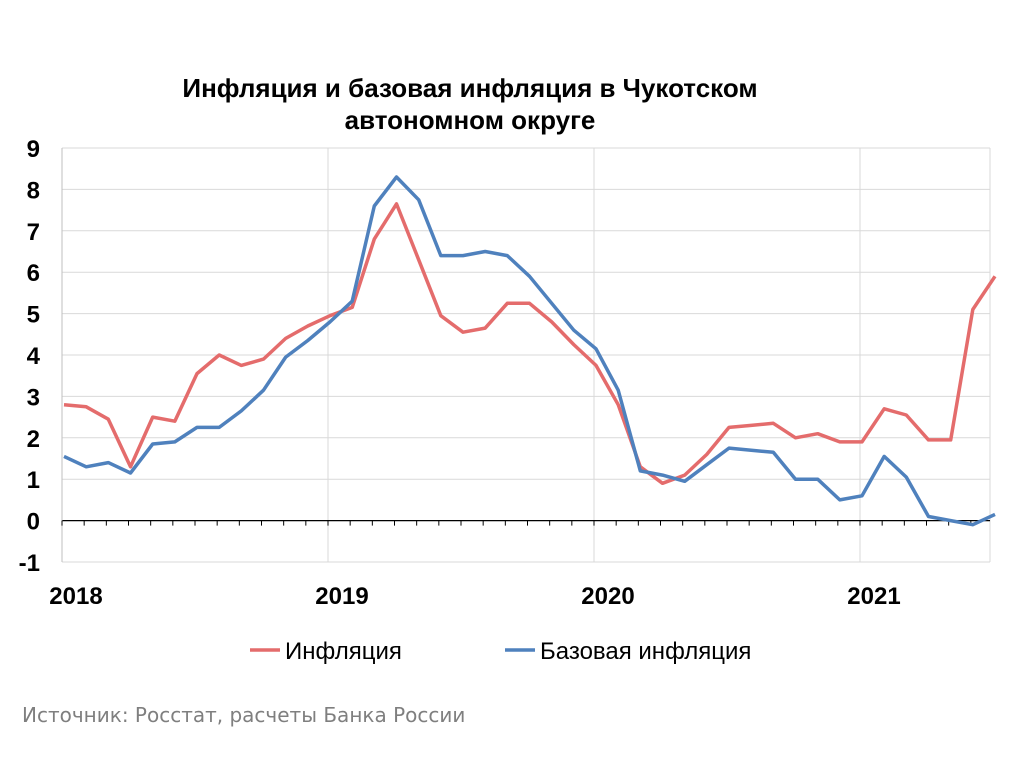 This screenshot has height=768, width=1024. I want to click on y-tick-label: 5, so click(33, 315).